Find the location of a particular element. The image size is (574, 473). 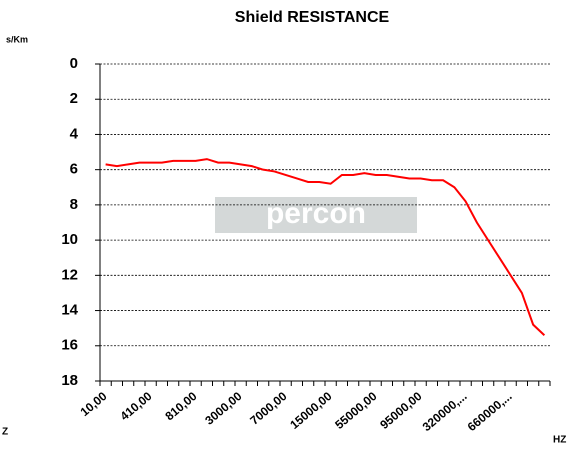

x-tick-label: 810,00 is located at coordinates (180, 406).